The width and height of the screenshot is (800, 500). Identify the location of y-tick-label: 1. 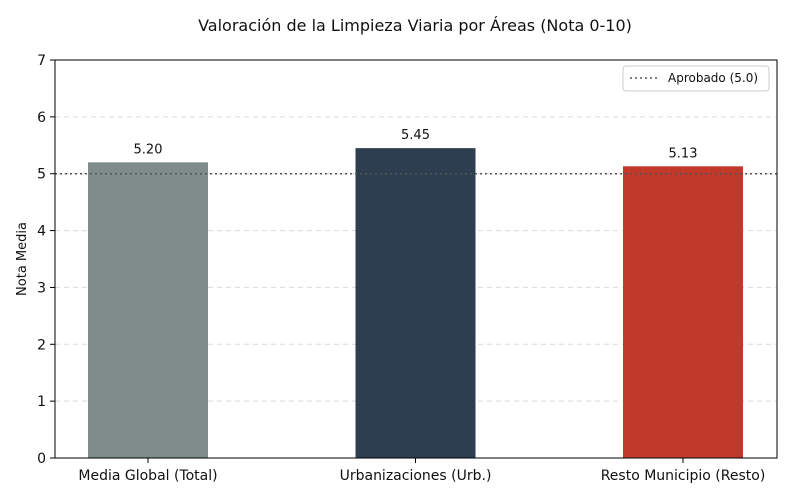
(41, 402).